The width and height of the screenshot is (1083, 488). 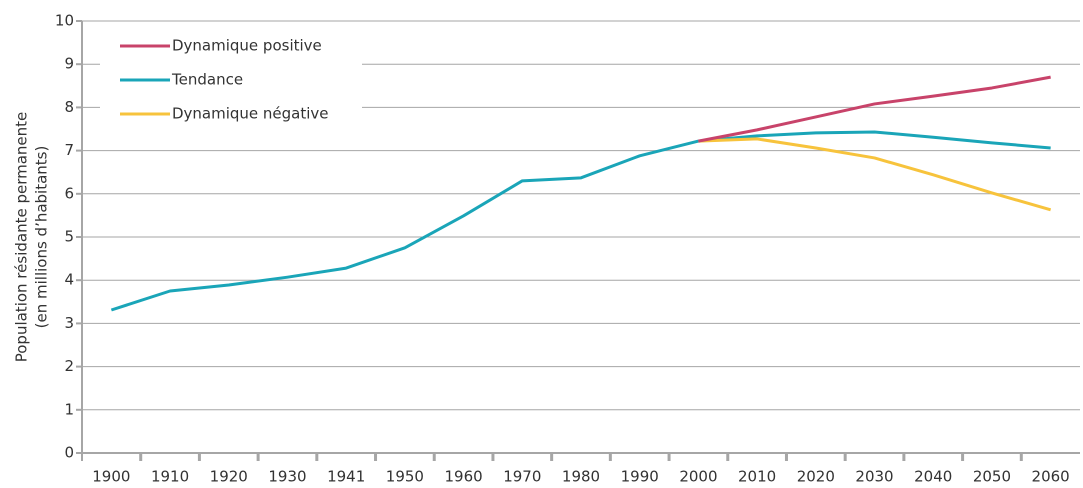 I want to click on x-tick-label: 1941, so click(x=346, y=477).